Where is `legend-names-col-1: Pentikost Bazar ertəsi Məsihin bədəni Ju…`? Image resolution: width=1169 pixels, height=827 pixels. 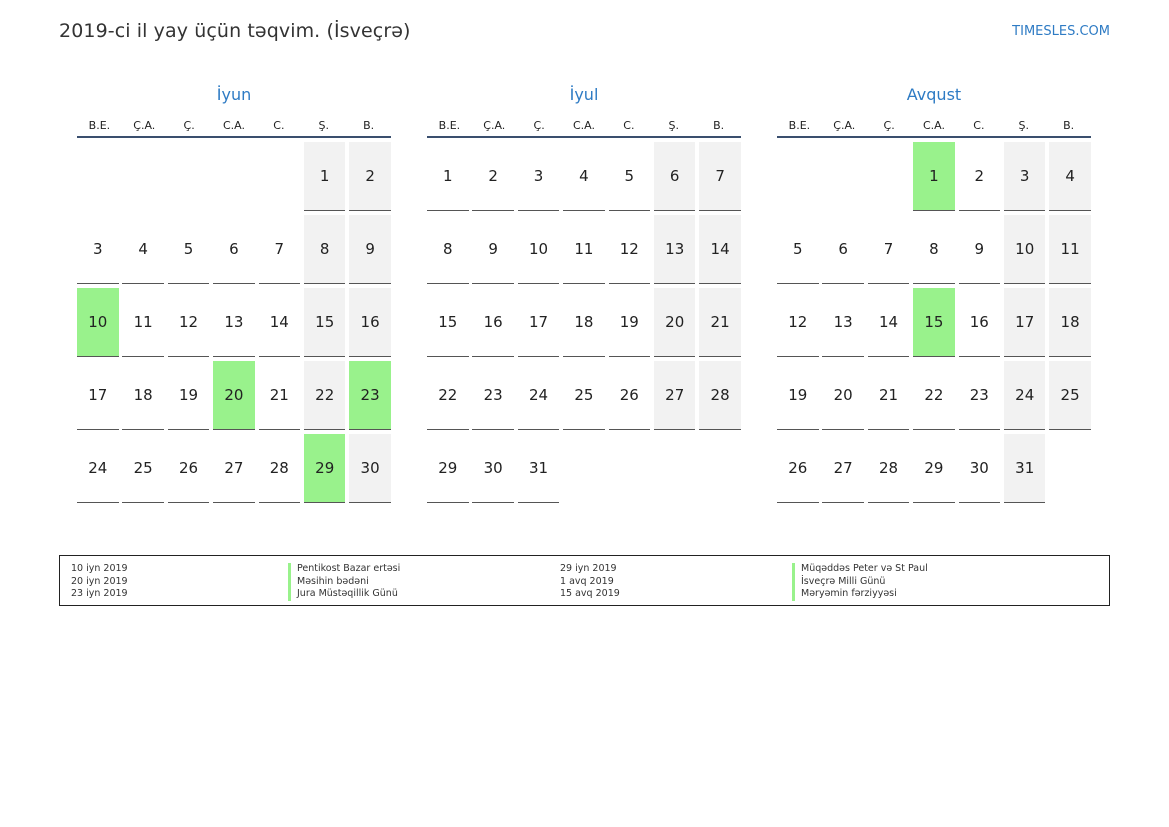 legend-names-col-1: Pentikost Bazar ertəsi Məsihin bədəni Ju… is located at coordinates (344, 582).